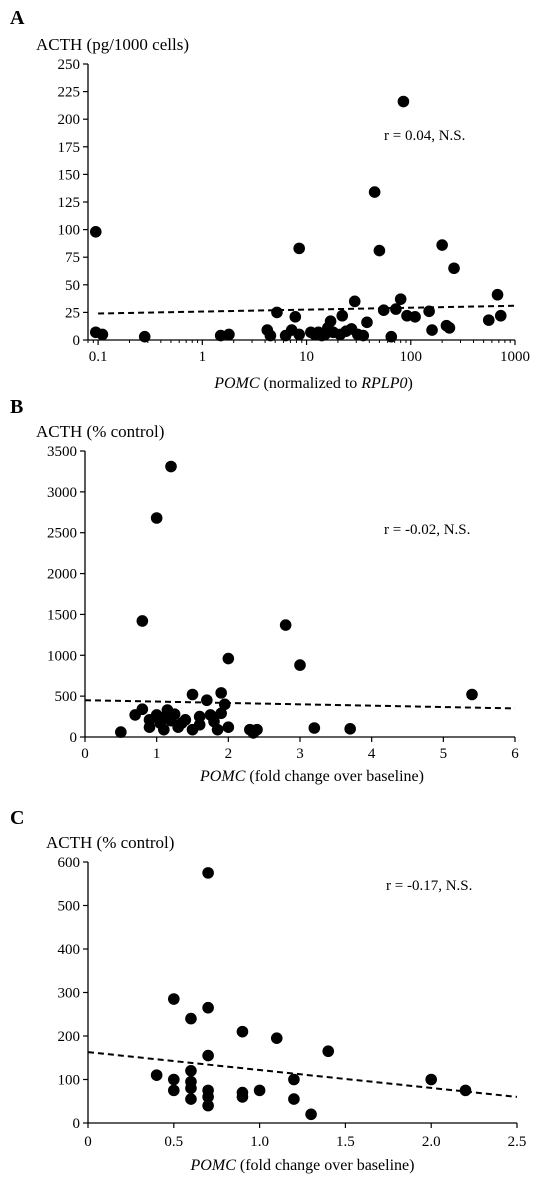 The image size is (544, 1177). I want to click on y-tick-label: 250, so click(69, 65).